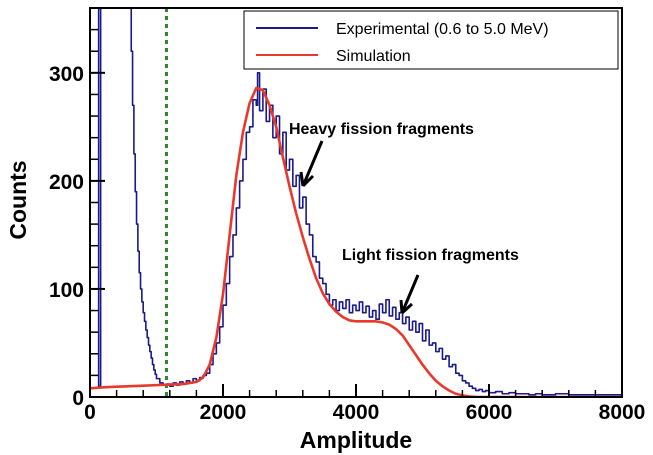  Describe the element at coordinates (66, 290) in the screenshot. I see `y-tick-label: 100` at that location.